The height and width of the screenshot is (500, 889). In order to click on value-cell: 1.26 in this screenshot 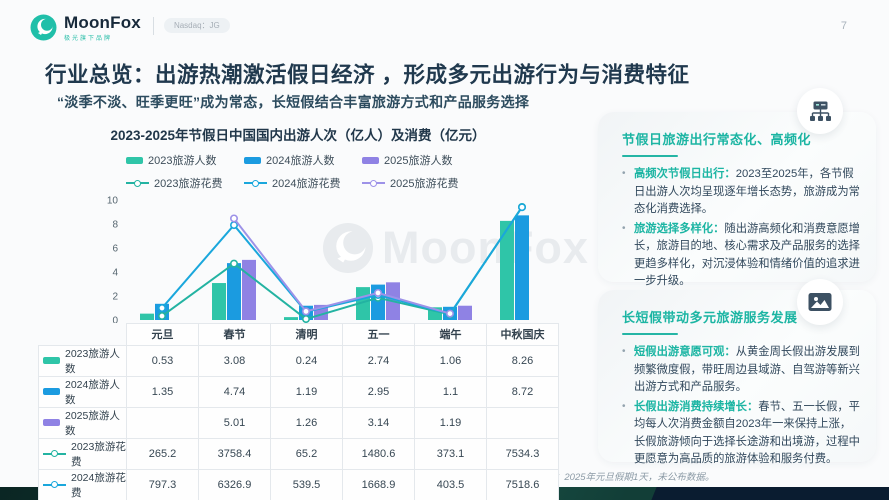, I will do `click(306, 422)`.